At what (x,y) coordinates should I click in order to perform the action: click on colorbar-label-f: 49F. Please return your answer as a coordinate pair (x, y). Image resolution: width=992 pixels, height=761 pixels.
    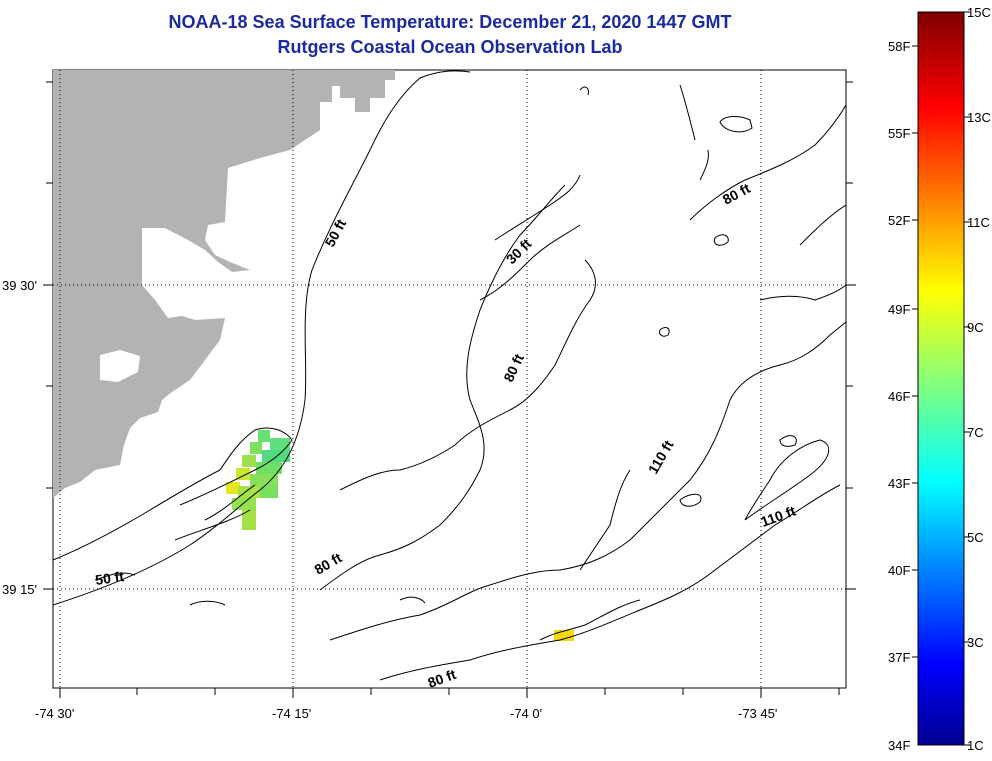
    Looking at the image, I should click on (899, 309).